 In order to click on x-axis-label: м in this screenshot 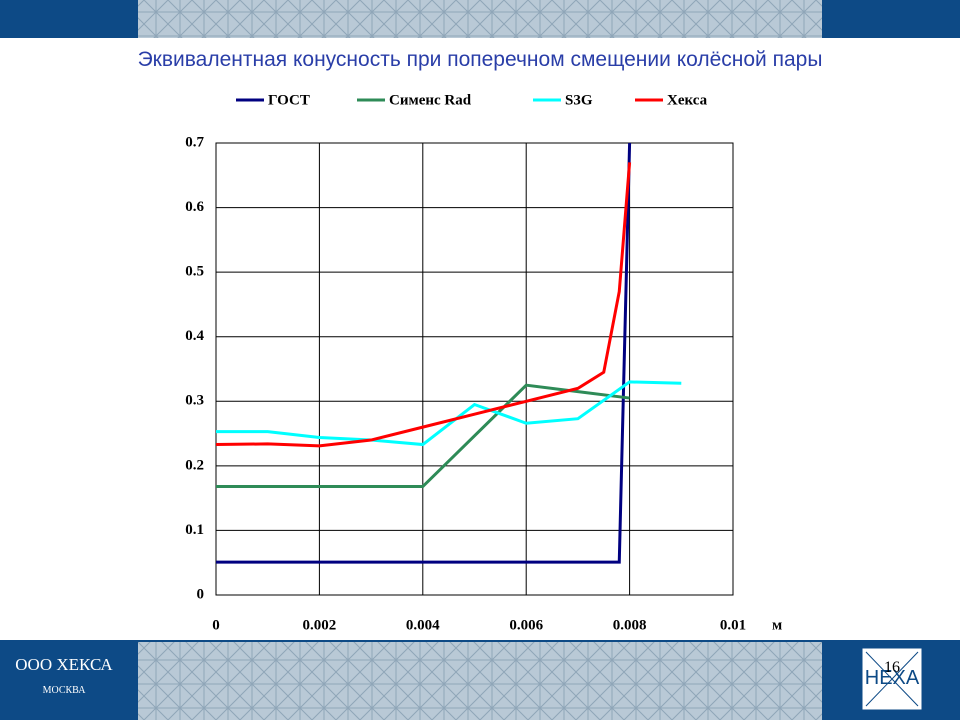, I will do `click(777, 625)`.